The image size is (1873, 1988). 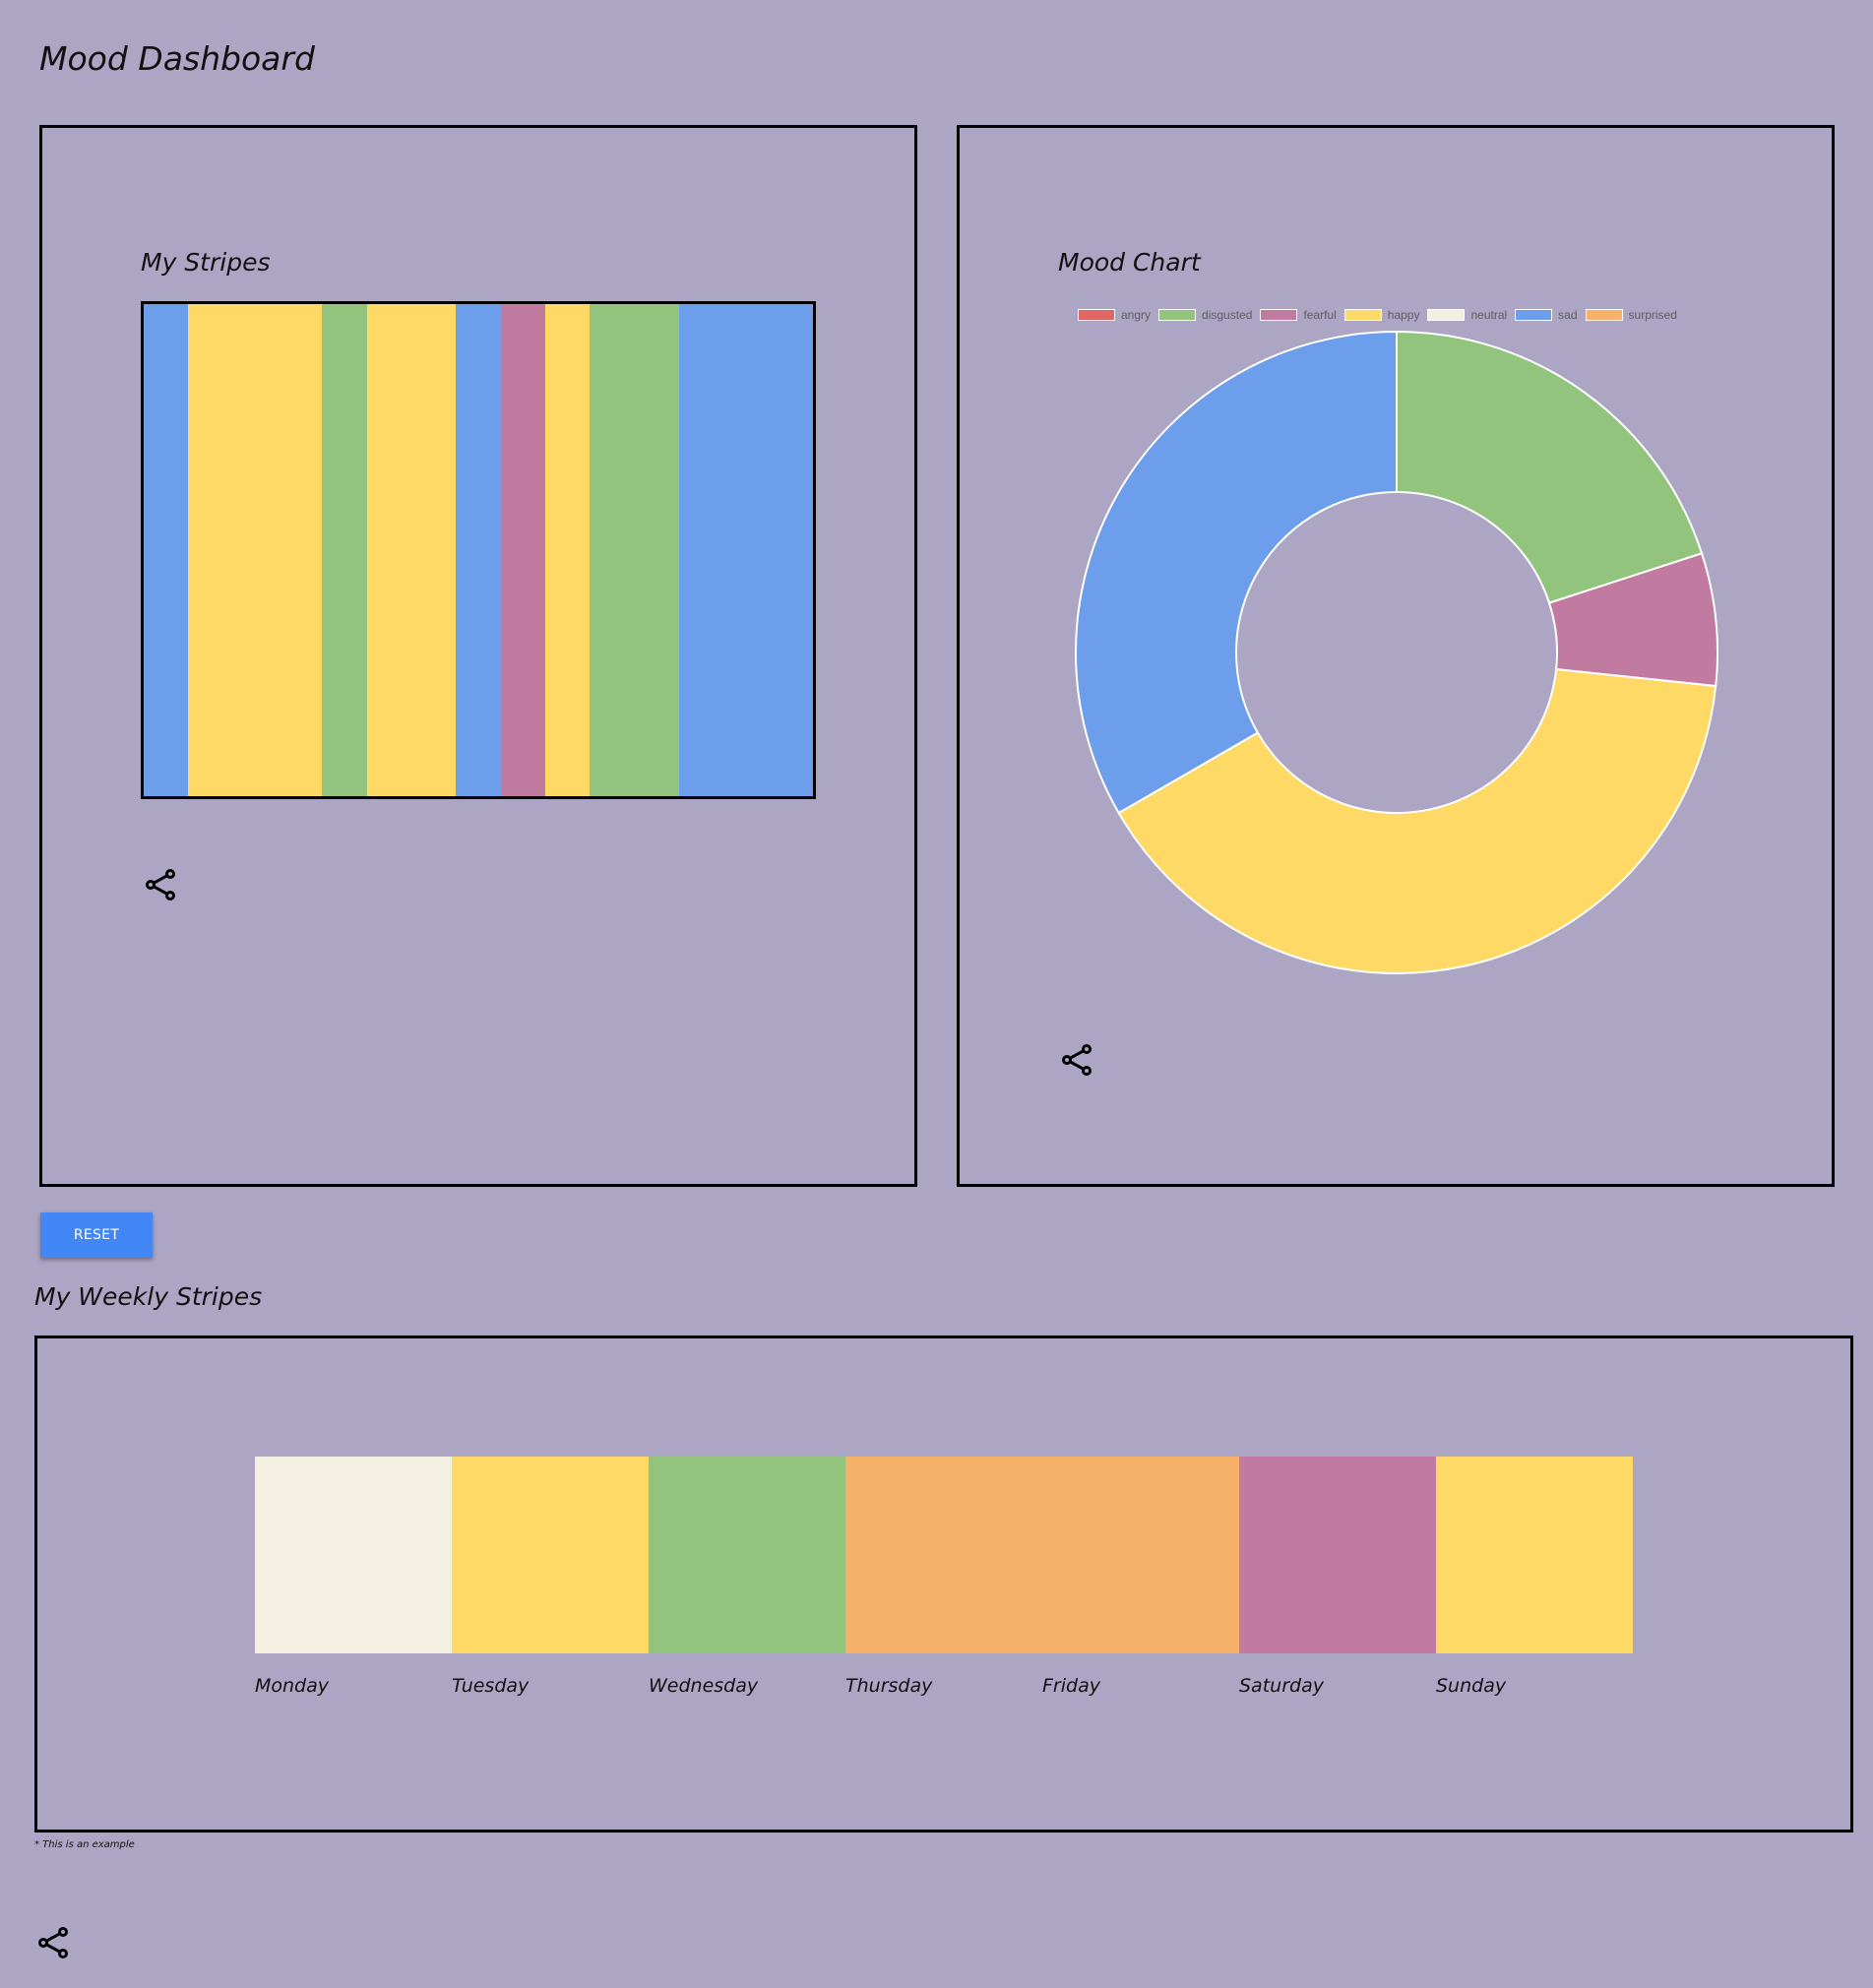 What do you see at coordinates (96, 1235) in the screenshot?
I see `reset-button: RESET` at bounding box center [96, 1235].